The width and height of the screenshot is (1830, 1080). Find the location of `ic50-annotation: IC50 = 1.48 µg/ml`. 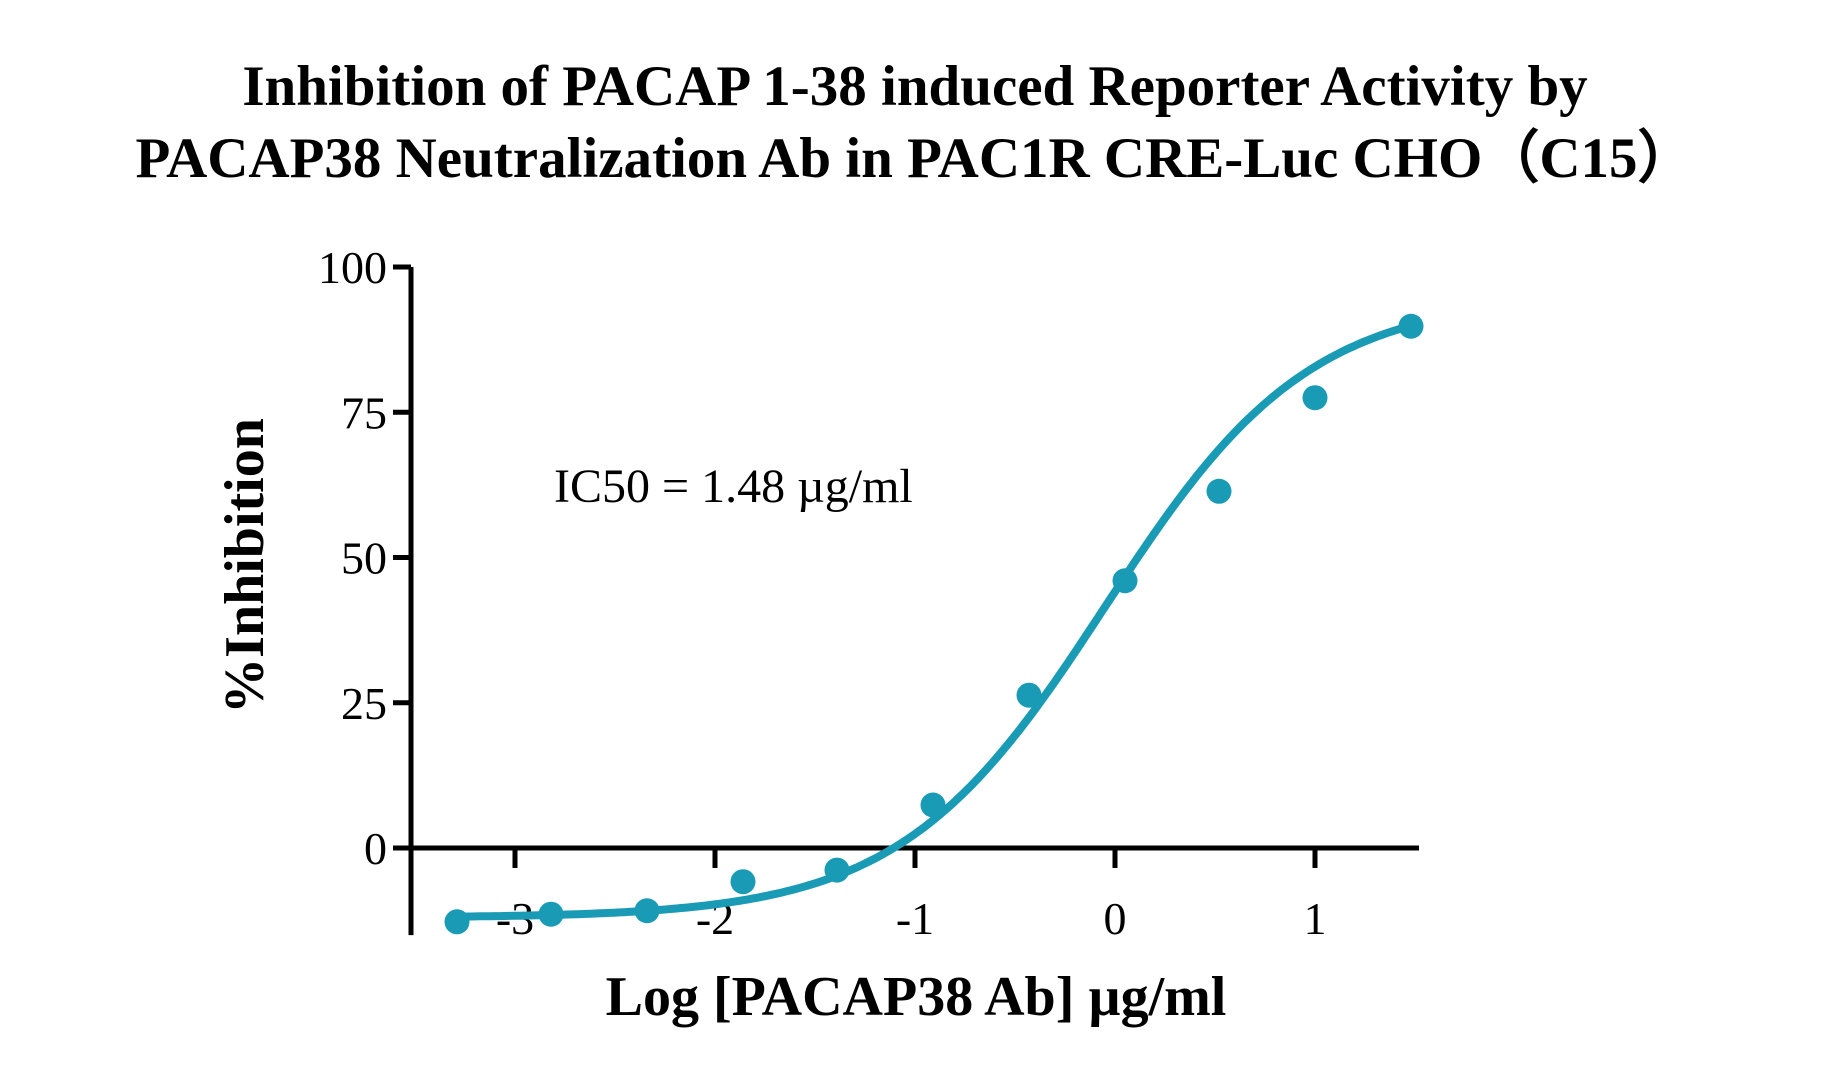

ic50-annotation: IC50 = 1.48 µg/ml is located at coordinates (733, 486).